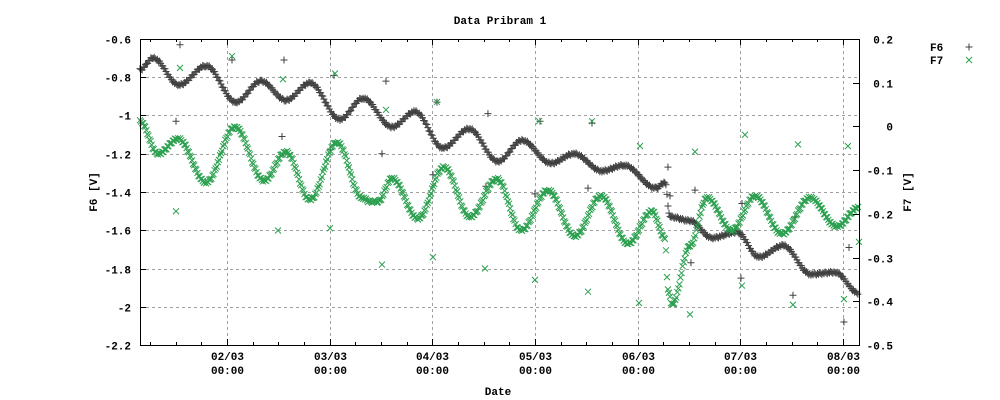  I want to click on x-tick-label: 04/03, so click(432, 358).